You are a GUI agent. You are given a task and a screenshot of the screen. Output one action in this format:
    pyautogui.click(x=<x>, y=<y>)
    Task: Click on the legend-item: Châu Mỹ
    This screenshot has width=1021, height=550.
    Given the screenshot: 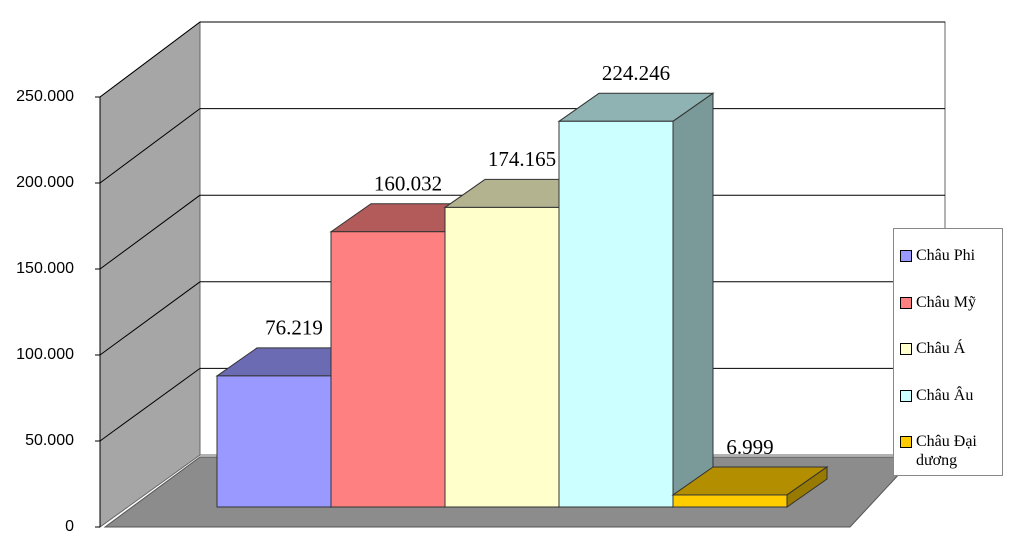 What is the action you would take?
    pyautogui.click(x=950, y=302)
    